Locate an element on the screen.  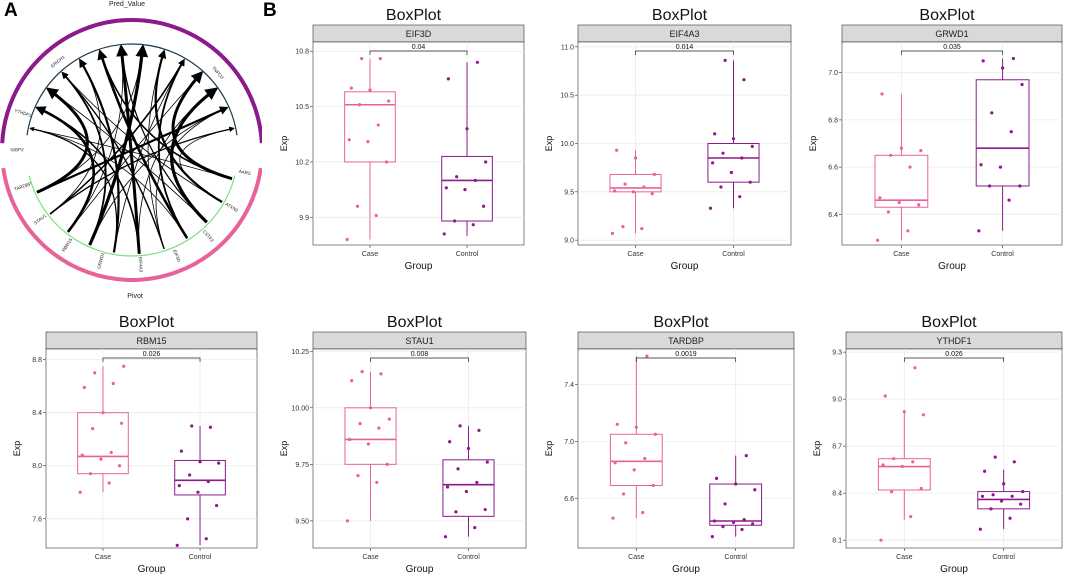
y-tick-label: 6.8 is located at coordinates (833, 120).